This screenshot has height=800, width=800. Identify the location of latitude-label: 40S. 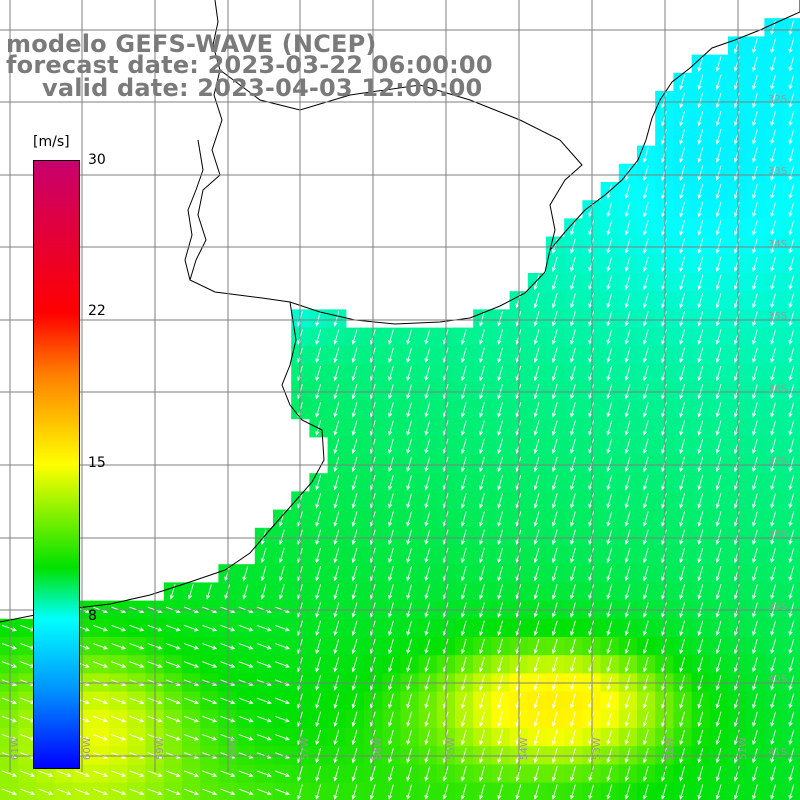
(777, 679).